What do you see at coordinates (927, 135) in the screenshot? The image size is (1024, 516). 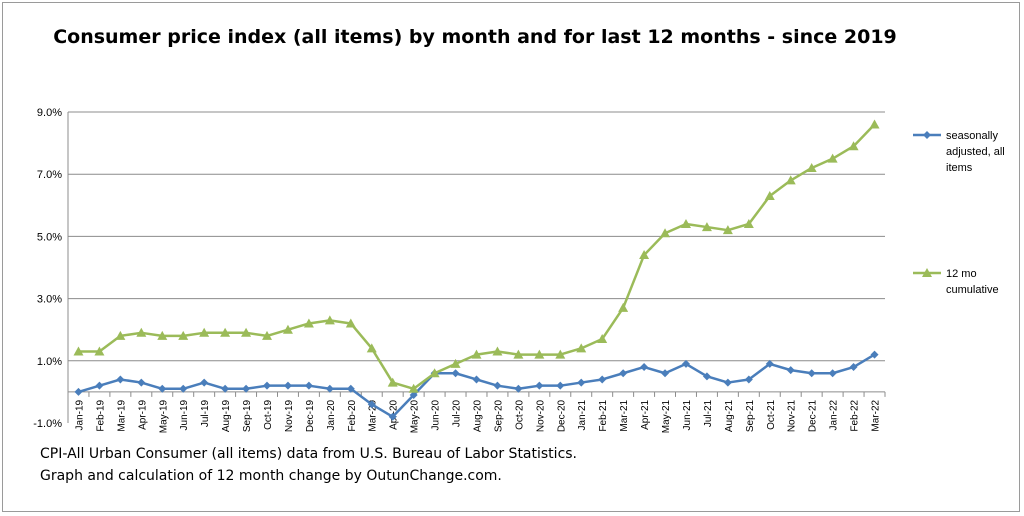 I see `legend-marker` at bounding box center [927, 135].